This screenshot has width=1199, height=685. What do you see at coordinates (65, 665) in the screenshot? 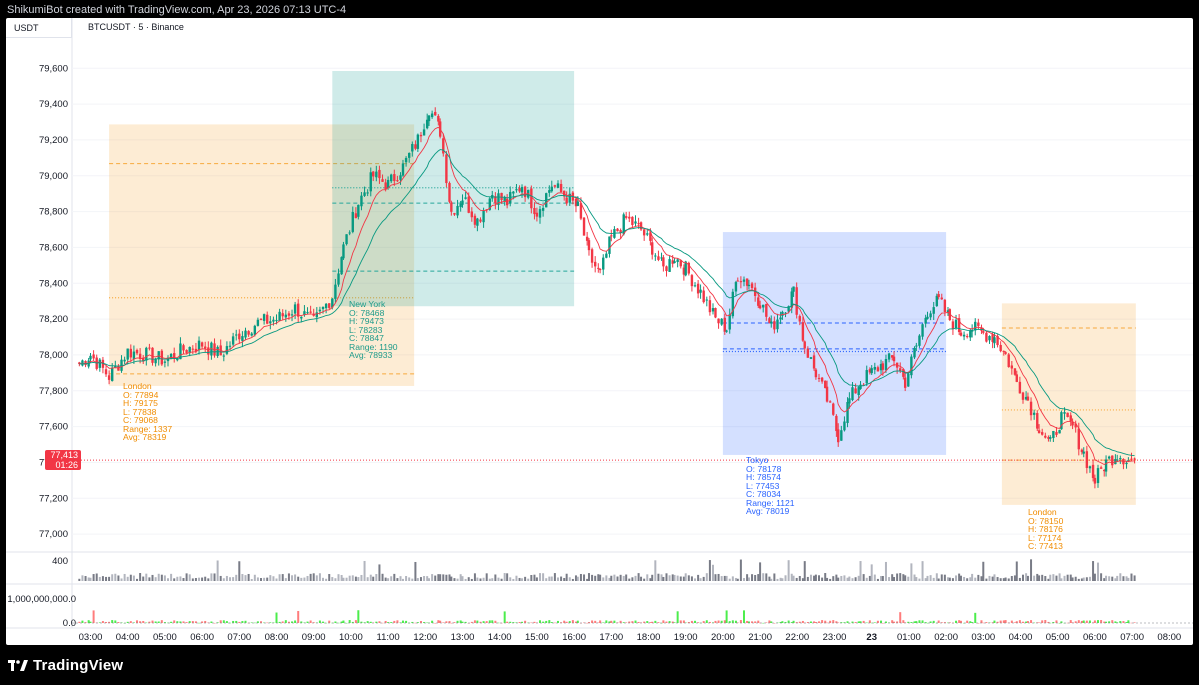
I see `tradingview-logo: TradingView` at bounding box center [65, 665].